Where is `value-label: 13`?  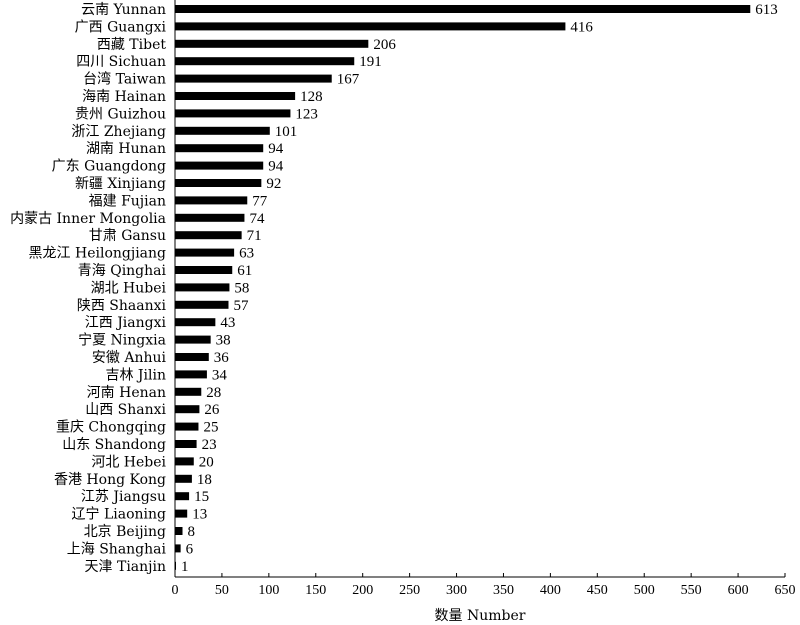 value-label: 13 is located at coordinates (199, 515).